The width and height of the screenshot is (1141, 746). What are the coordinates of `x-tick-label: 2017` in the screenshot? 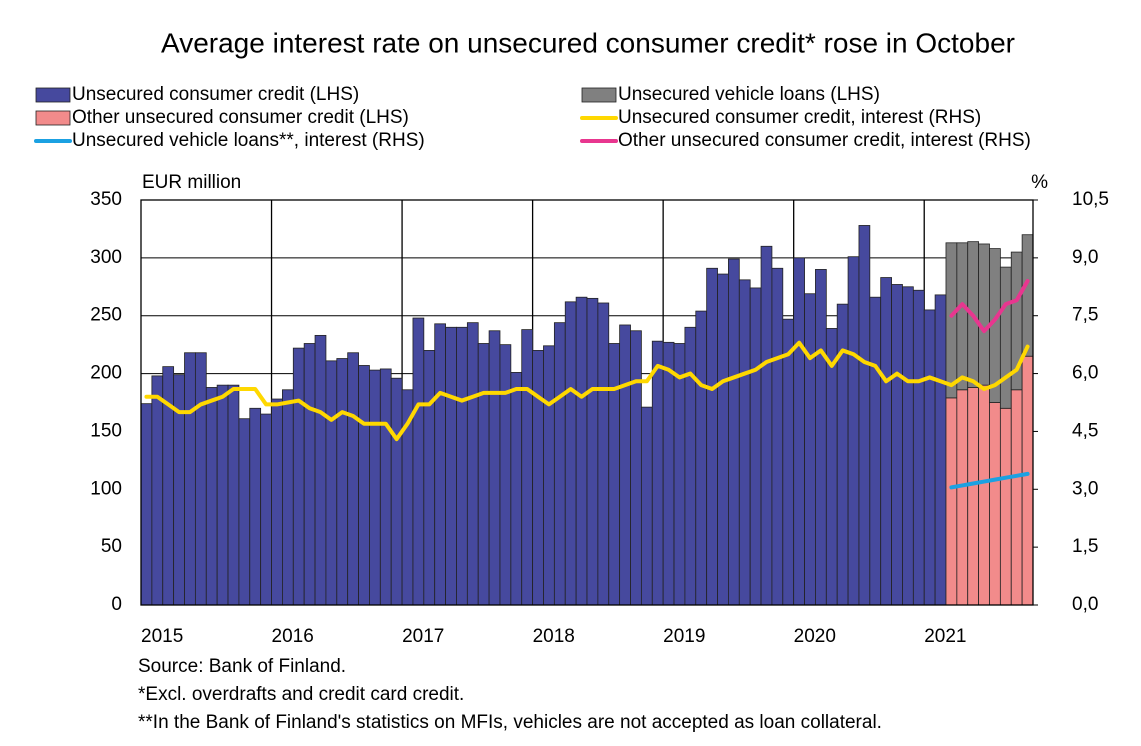 It's located at (423, 636).